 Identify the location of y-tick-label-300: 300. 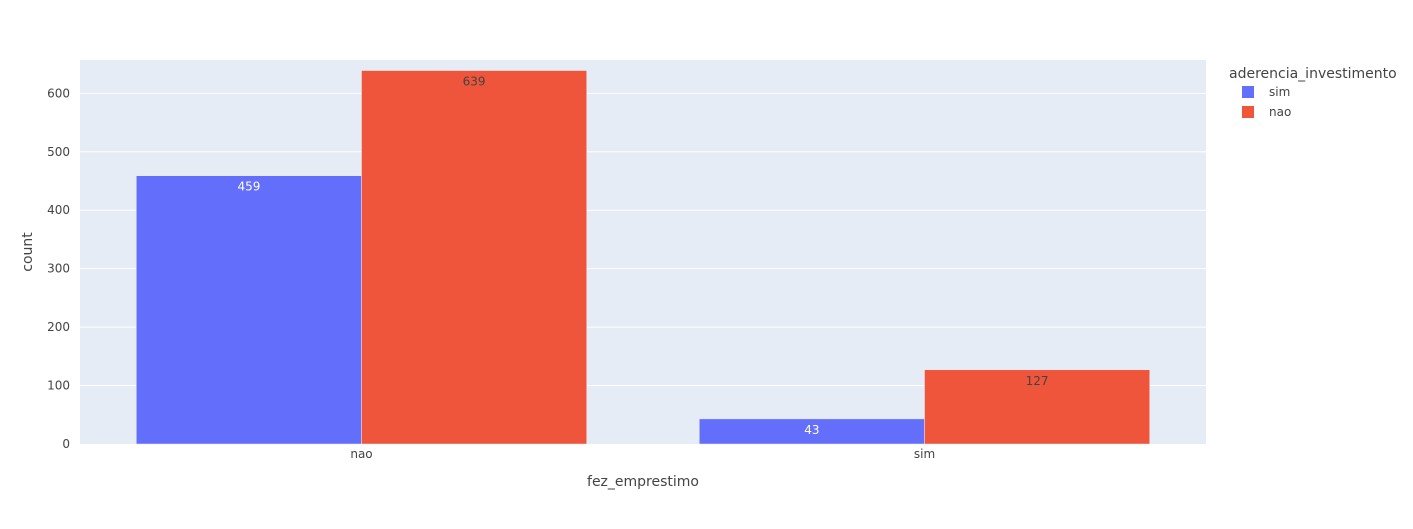
(58, 269).